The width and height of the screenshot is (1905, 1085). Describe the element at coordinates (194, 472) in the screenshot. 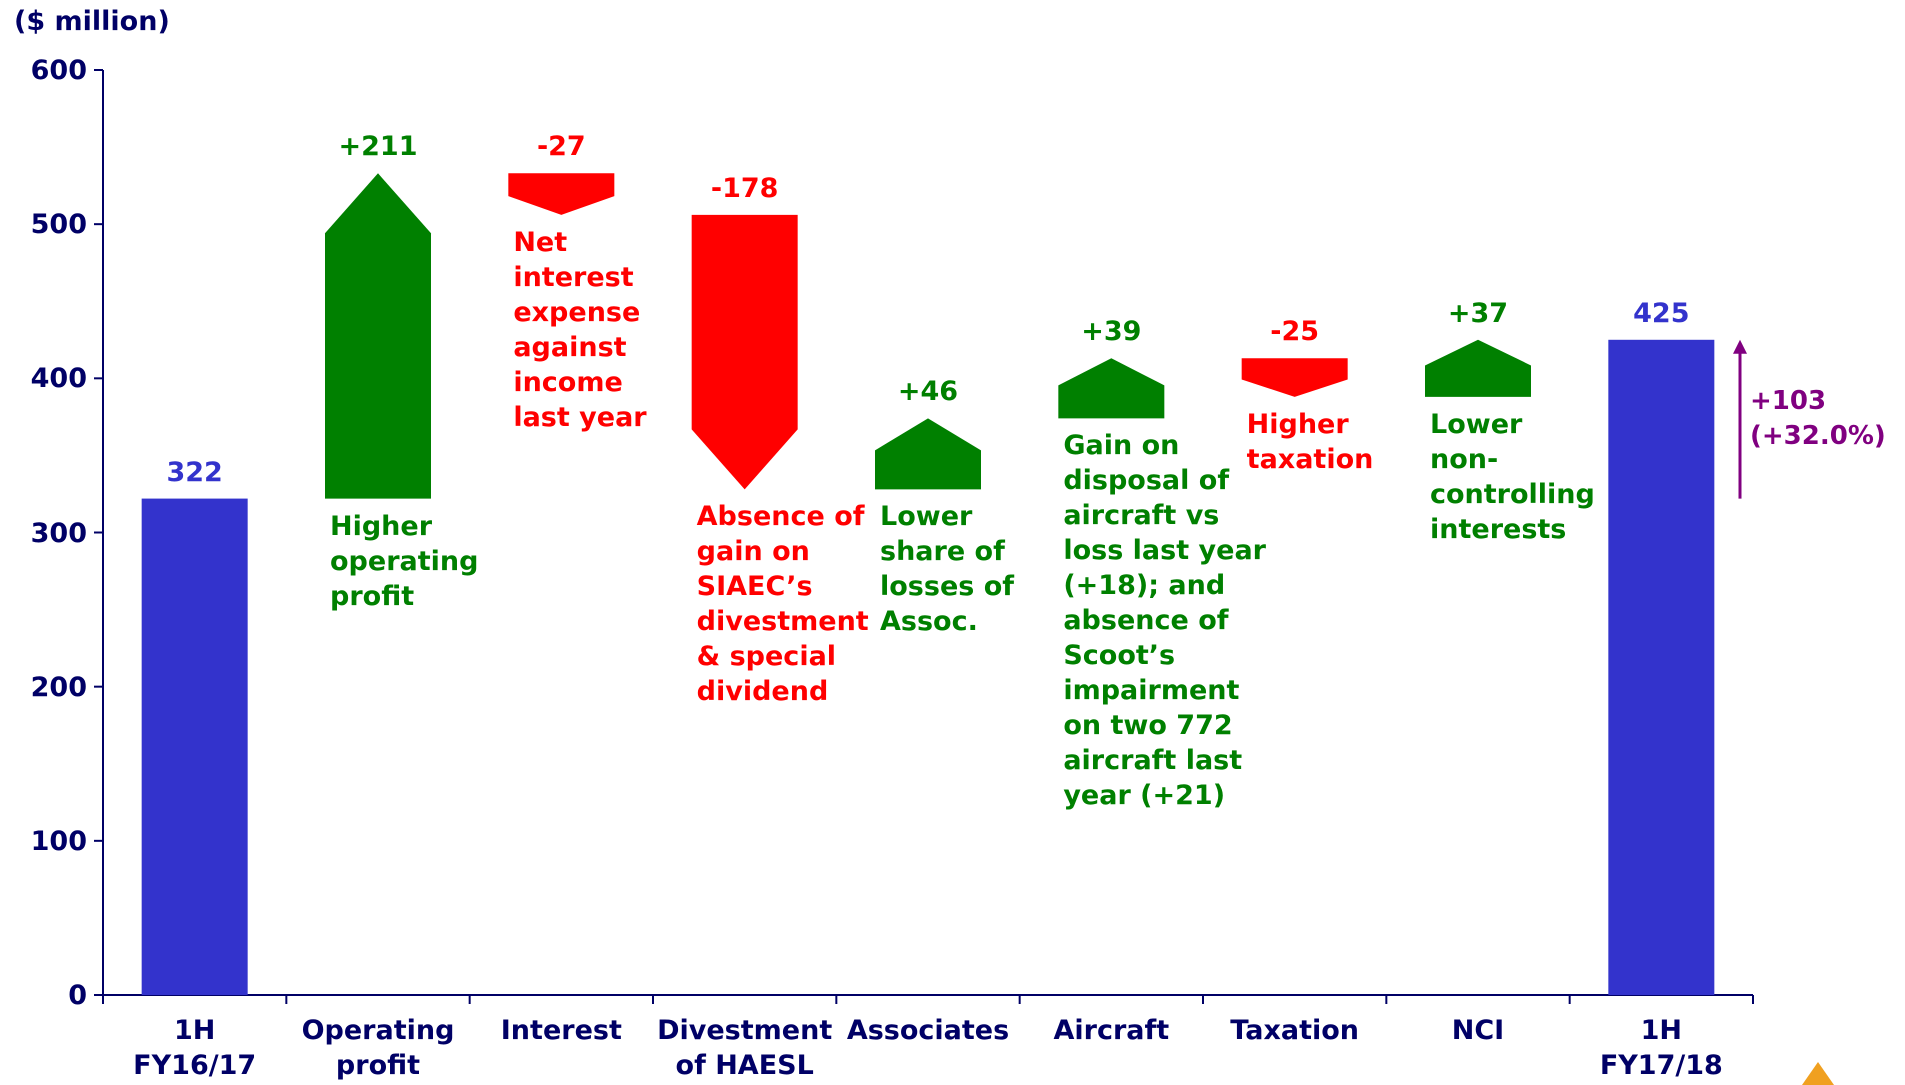

I see `value-label: 322` at that location.